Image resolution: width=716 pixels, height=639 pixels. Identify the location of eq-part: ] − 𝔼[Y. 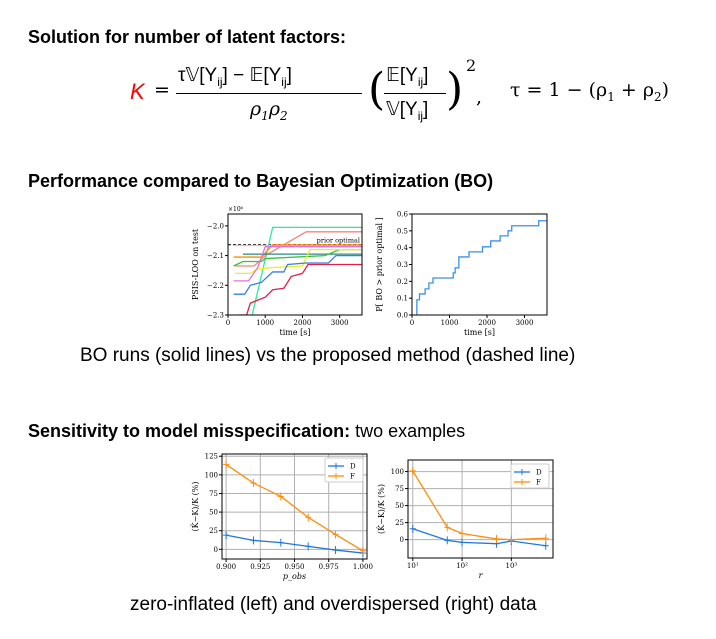
(252, 75).